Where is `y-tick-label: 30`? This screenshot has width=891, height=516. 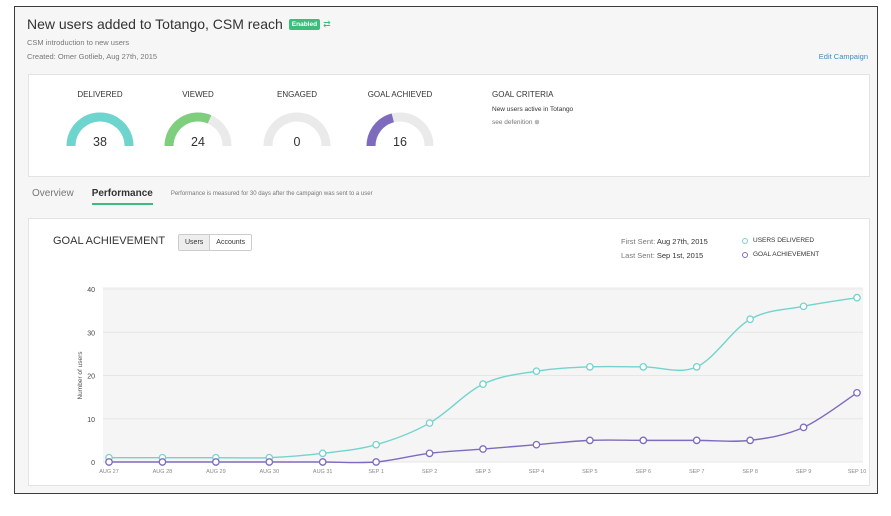
y-tick-label: 30 is located at coordinates (91, 333).